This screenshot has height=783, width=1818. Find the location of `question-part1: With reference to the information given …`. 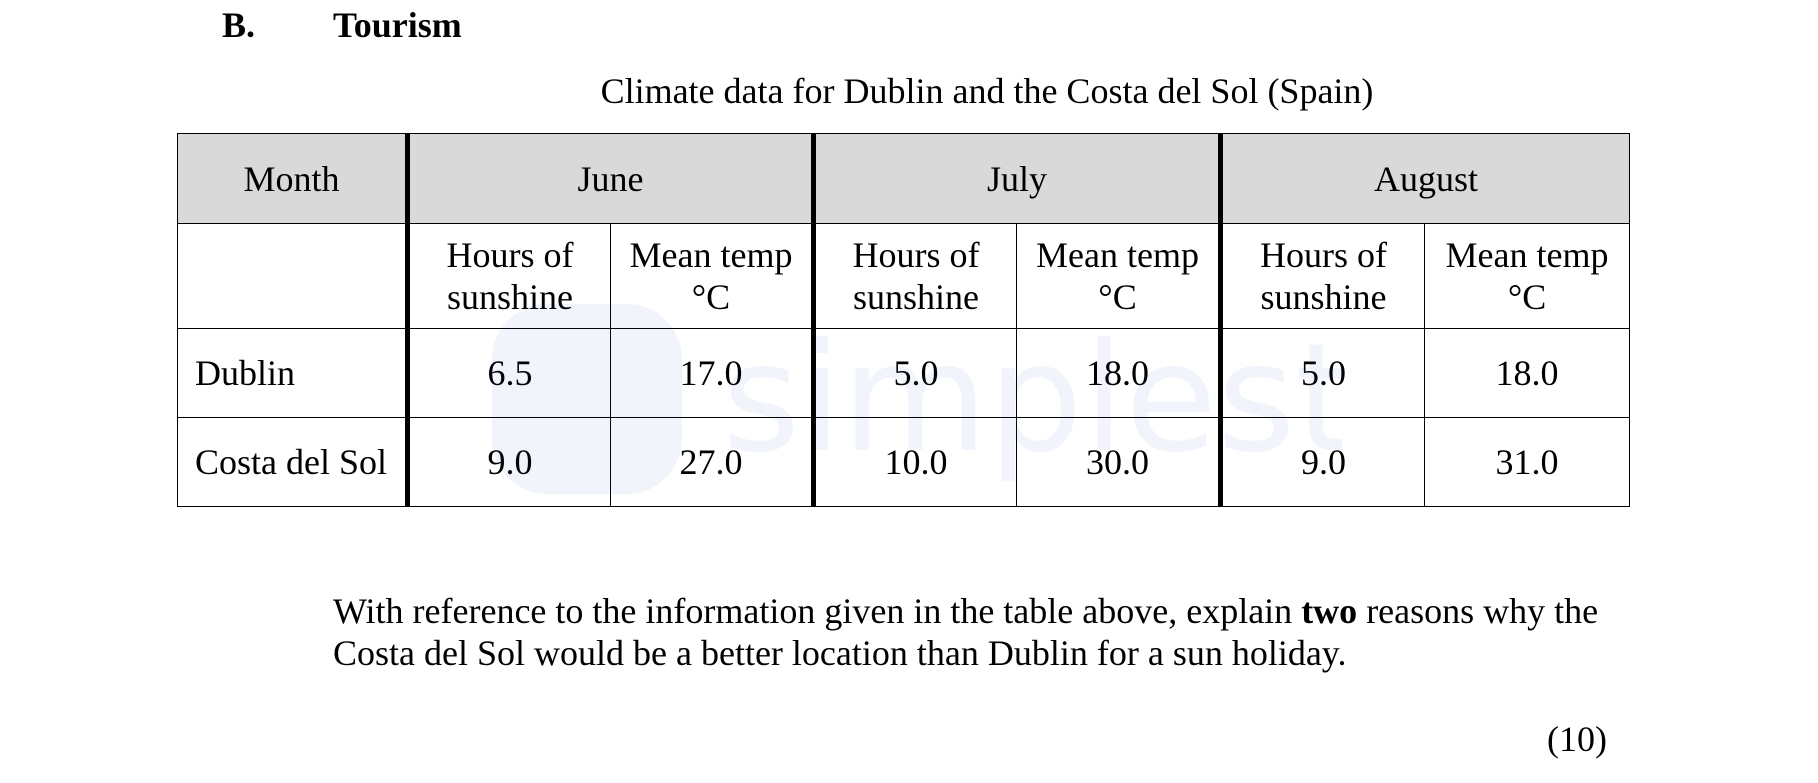

question-part1: With reference to the information given … is located at coordinates (817, 611).